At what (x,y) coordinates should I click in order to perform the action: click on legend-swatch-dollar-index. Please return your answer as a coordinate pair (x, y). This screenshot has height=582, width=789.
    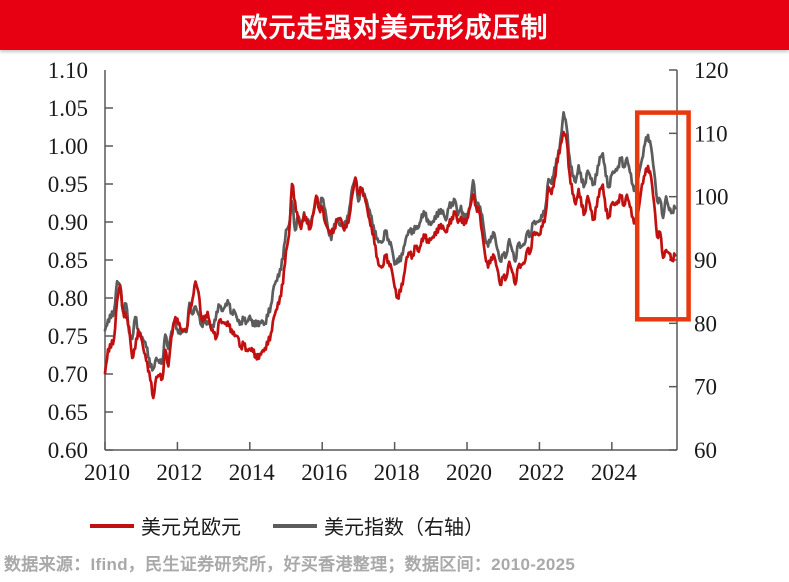
    Looking at the image, I should click on (295, 525).